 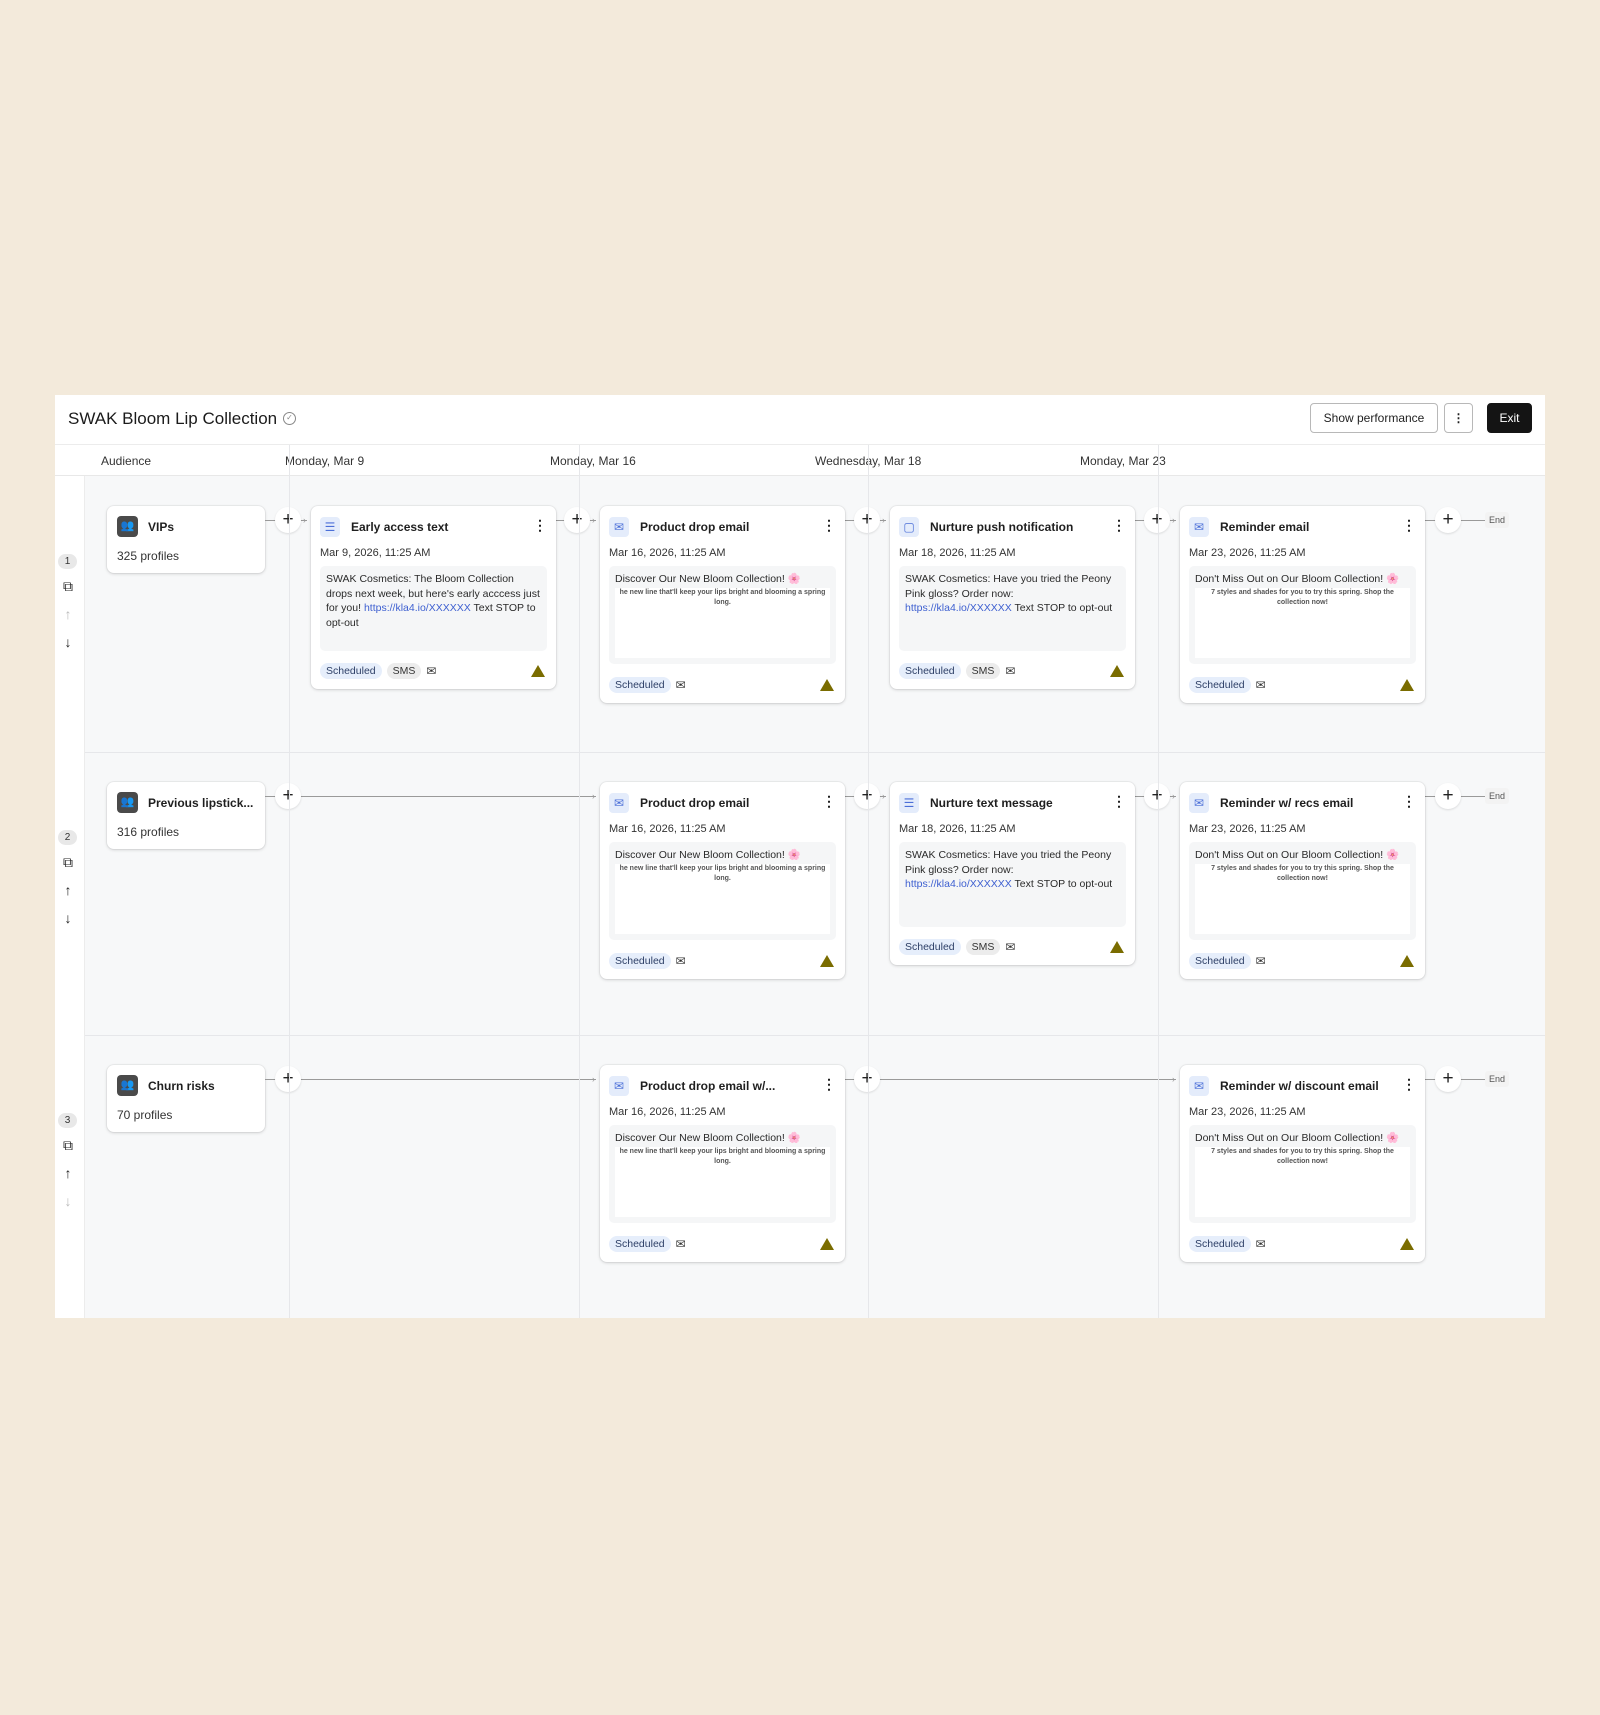 What do you see at coordinates (186, 815) in the screenshot?
I see `audience-card: 👥 Previous lipstick... 316 profiles` at bounding box center [186, 815].